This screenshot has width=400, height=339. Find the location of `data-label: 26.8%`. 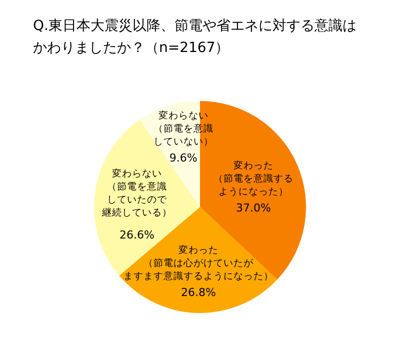

data-label: 26.8% is located at coordinates (198, 292).